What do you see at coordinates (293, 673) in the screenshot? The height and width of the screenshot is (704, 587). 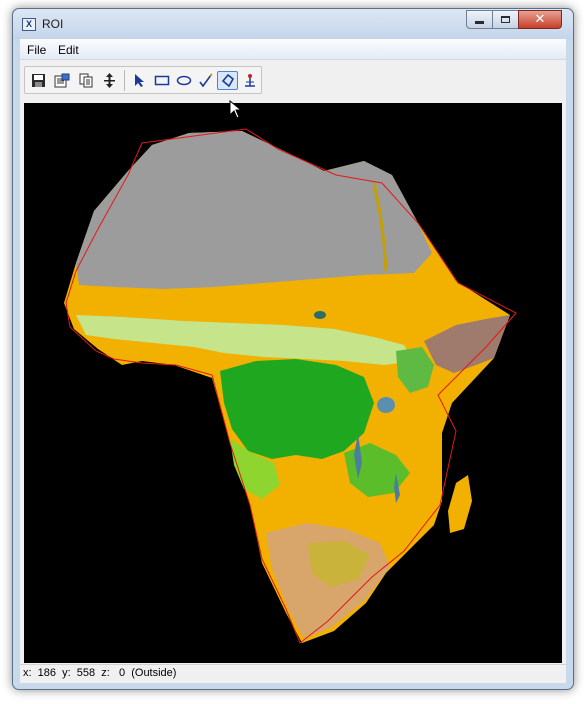 I see `status-bar: x: 186 y: 558 z: 0 (Outside)` at bounding box center [293, 673].